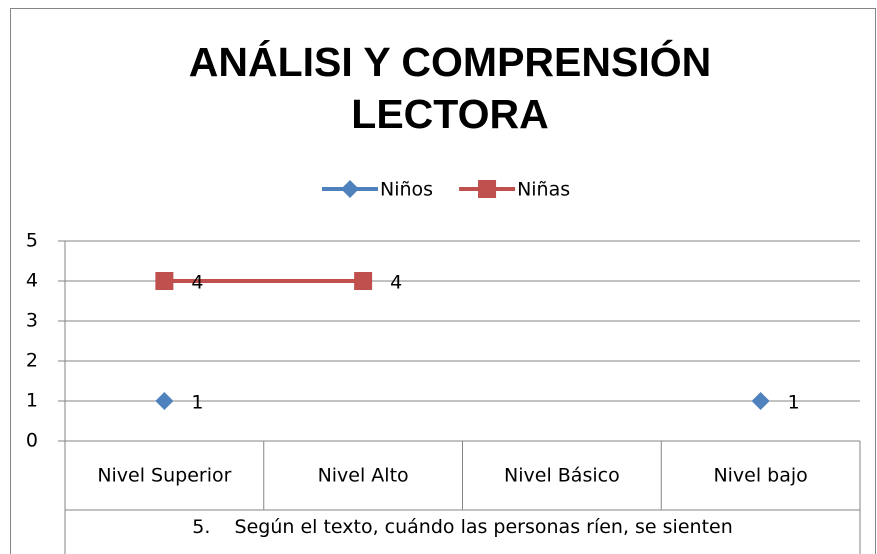  I want to click on y-tick-label: 3, so click(32, 321).